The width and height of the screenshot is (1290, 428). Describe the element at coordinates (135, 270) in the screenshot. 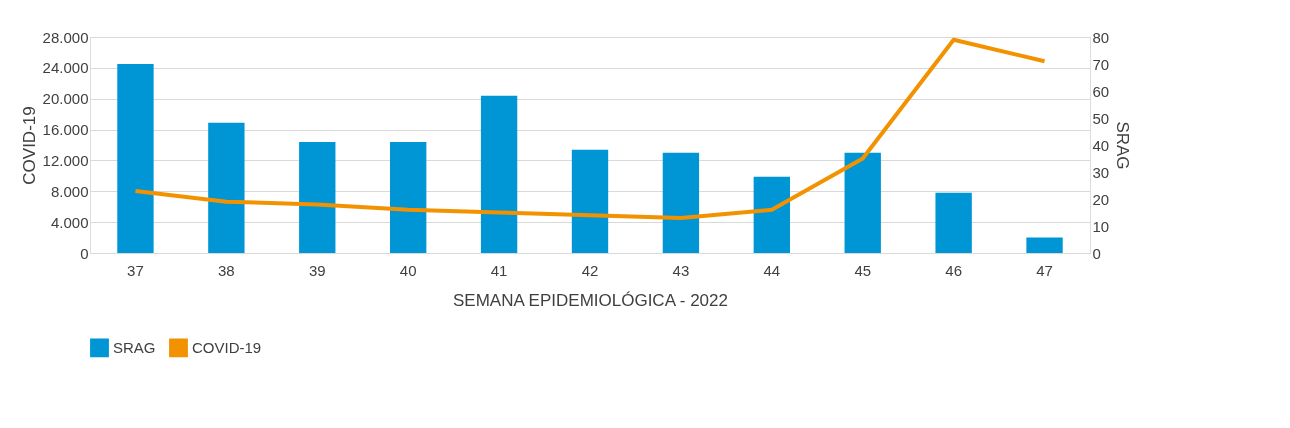

I see `x-tick-label: 37` at that location.